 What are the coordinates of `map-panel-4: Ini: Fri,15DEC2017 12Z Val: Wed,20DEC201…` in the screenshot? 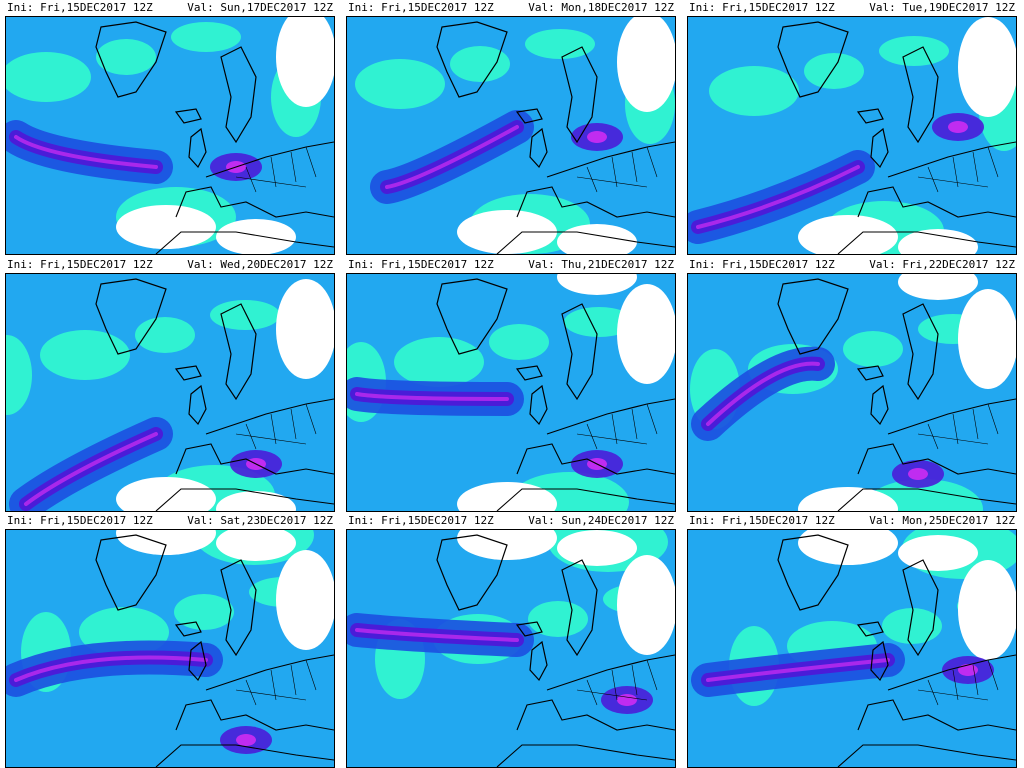 It's located at (170, 384).